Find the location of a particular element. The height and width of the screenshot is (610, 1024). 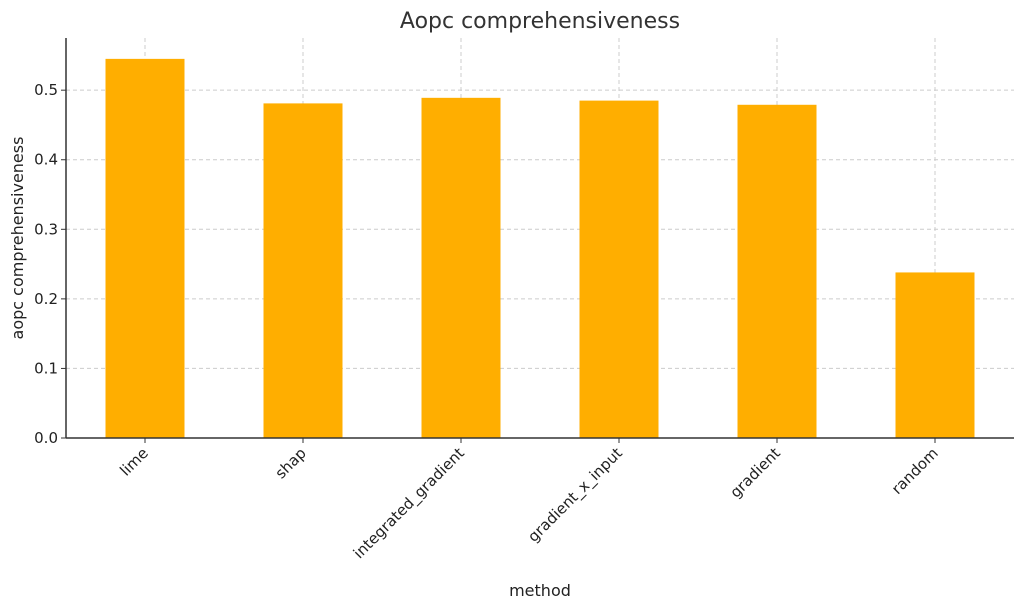

x-tick-label: lime is located at coordinates (133, 461).